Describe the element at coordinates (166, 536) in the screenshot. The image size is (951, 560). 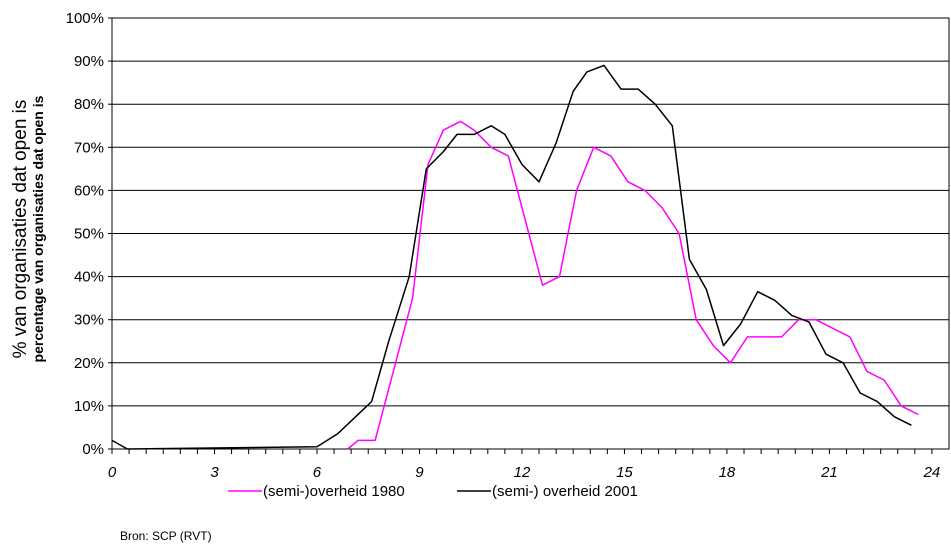
I see `source-note: Bron: SCP (RVT)` at that location.